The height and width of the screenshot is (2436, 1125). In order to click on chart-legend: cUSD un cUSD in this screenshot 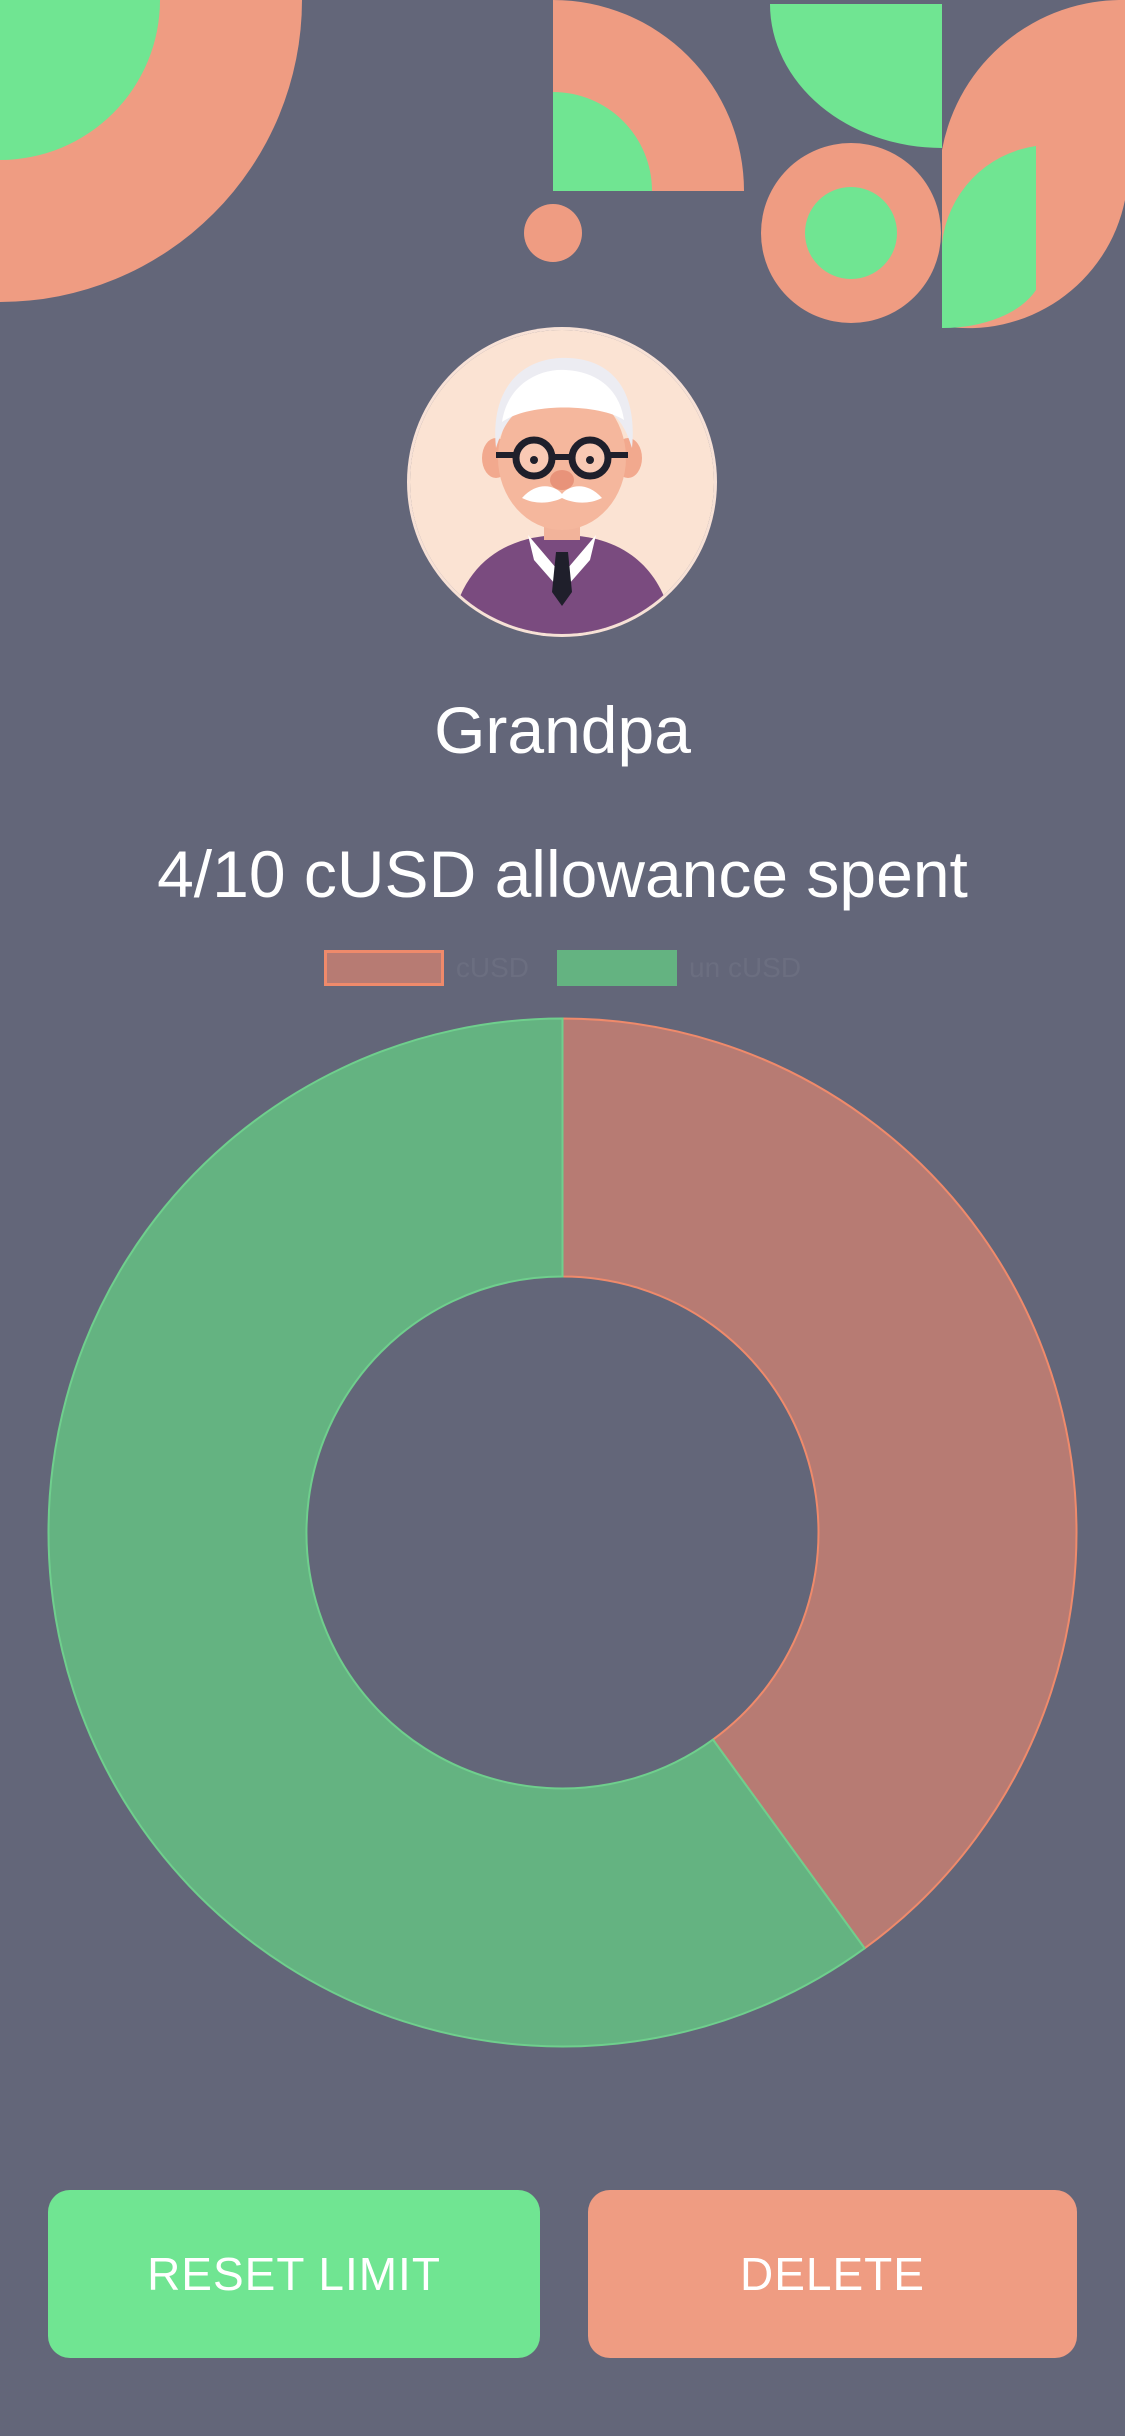, I will do `click(562, 968)`.